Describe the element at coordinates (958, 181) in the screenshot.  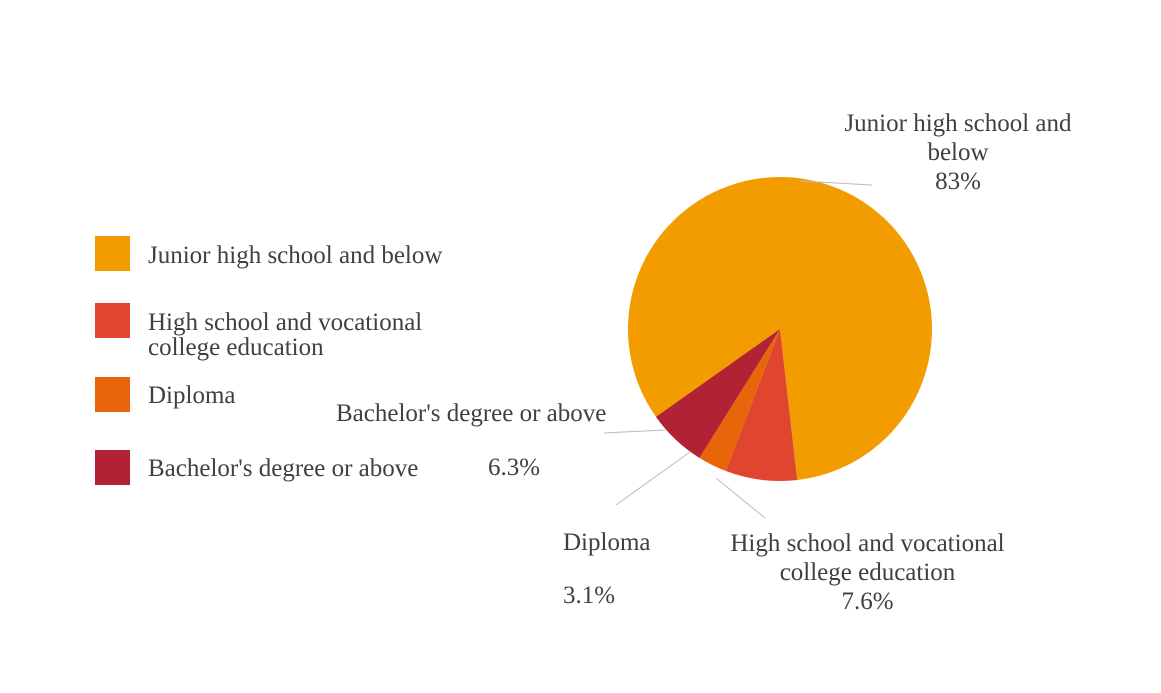
I see `value-label: 83%` at that location.